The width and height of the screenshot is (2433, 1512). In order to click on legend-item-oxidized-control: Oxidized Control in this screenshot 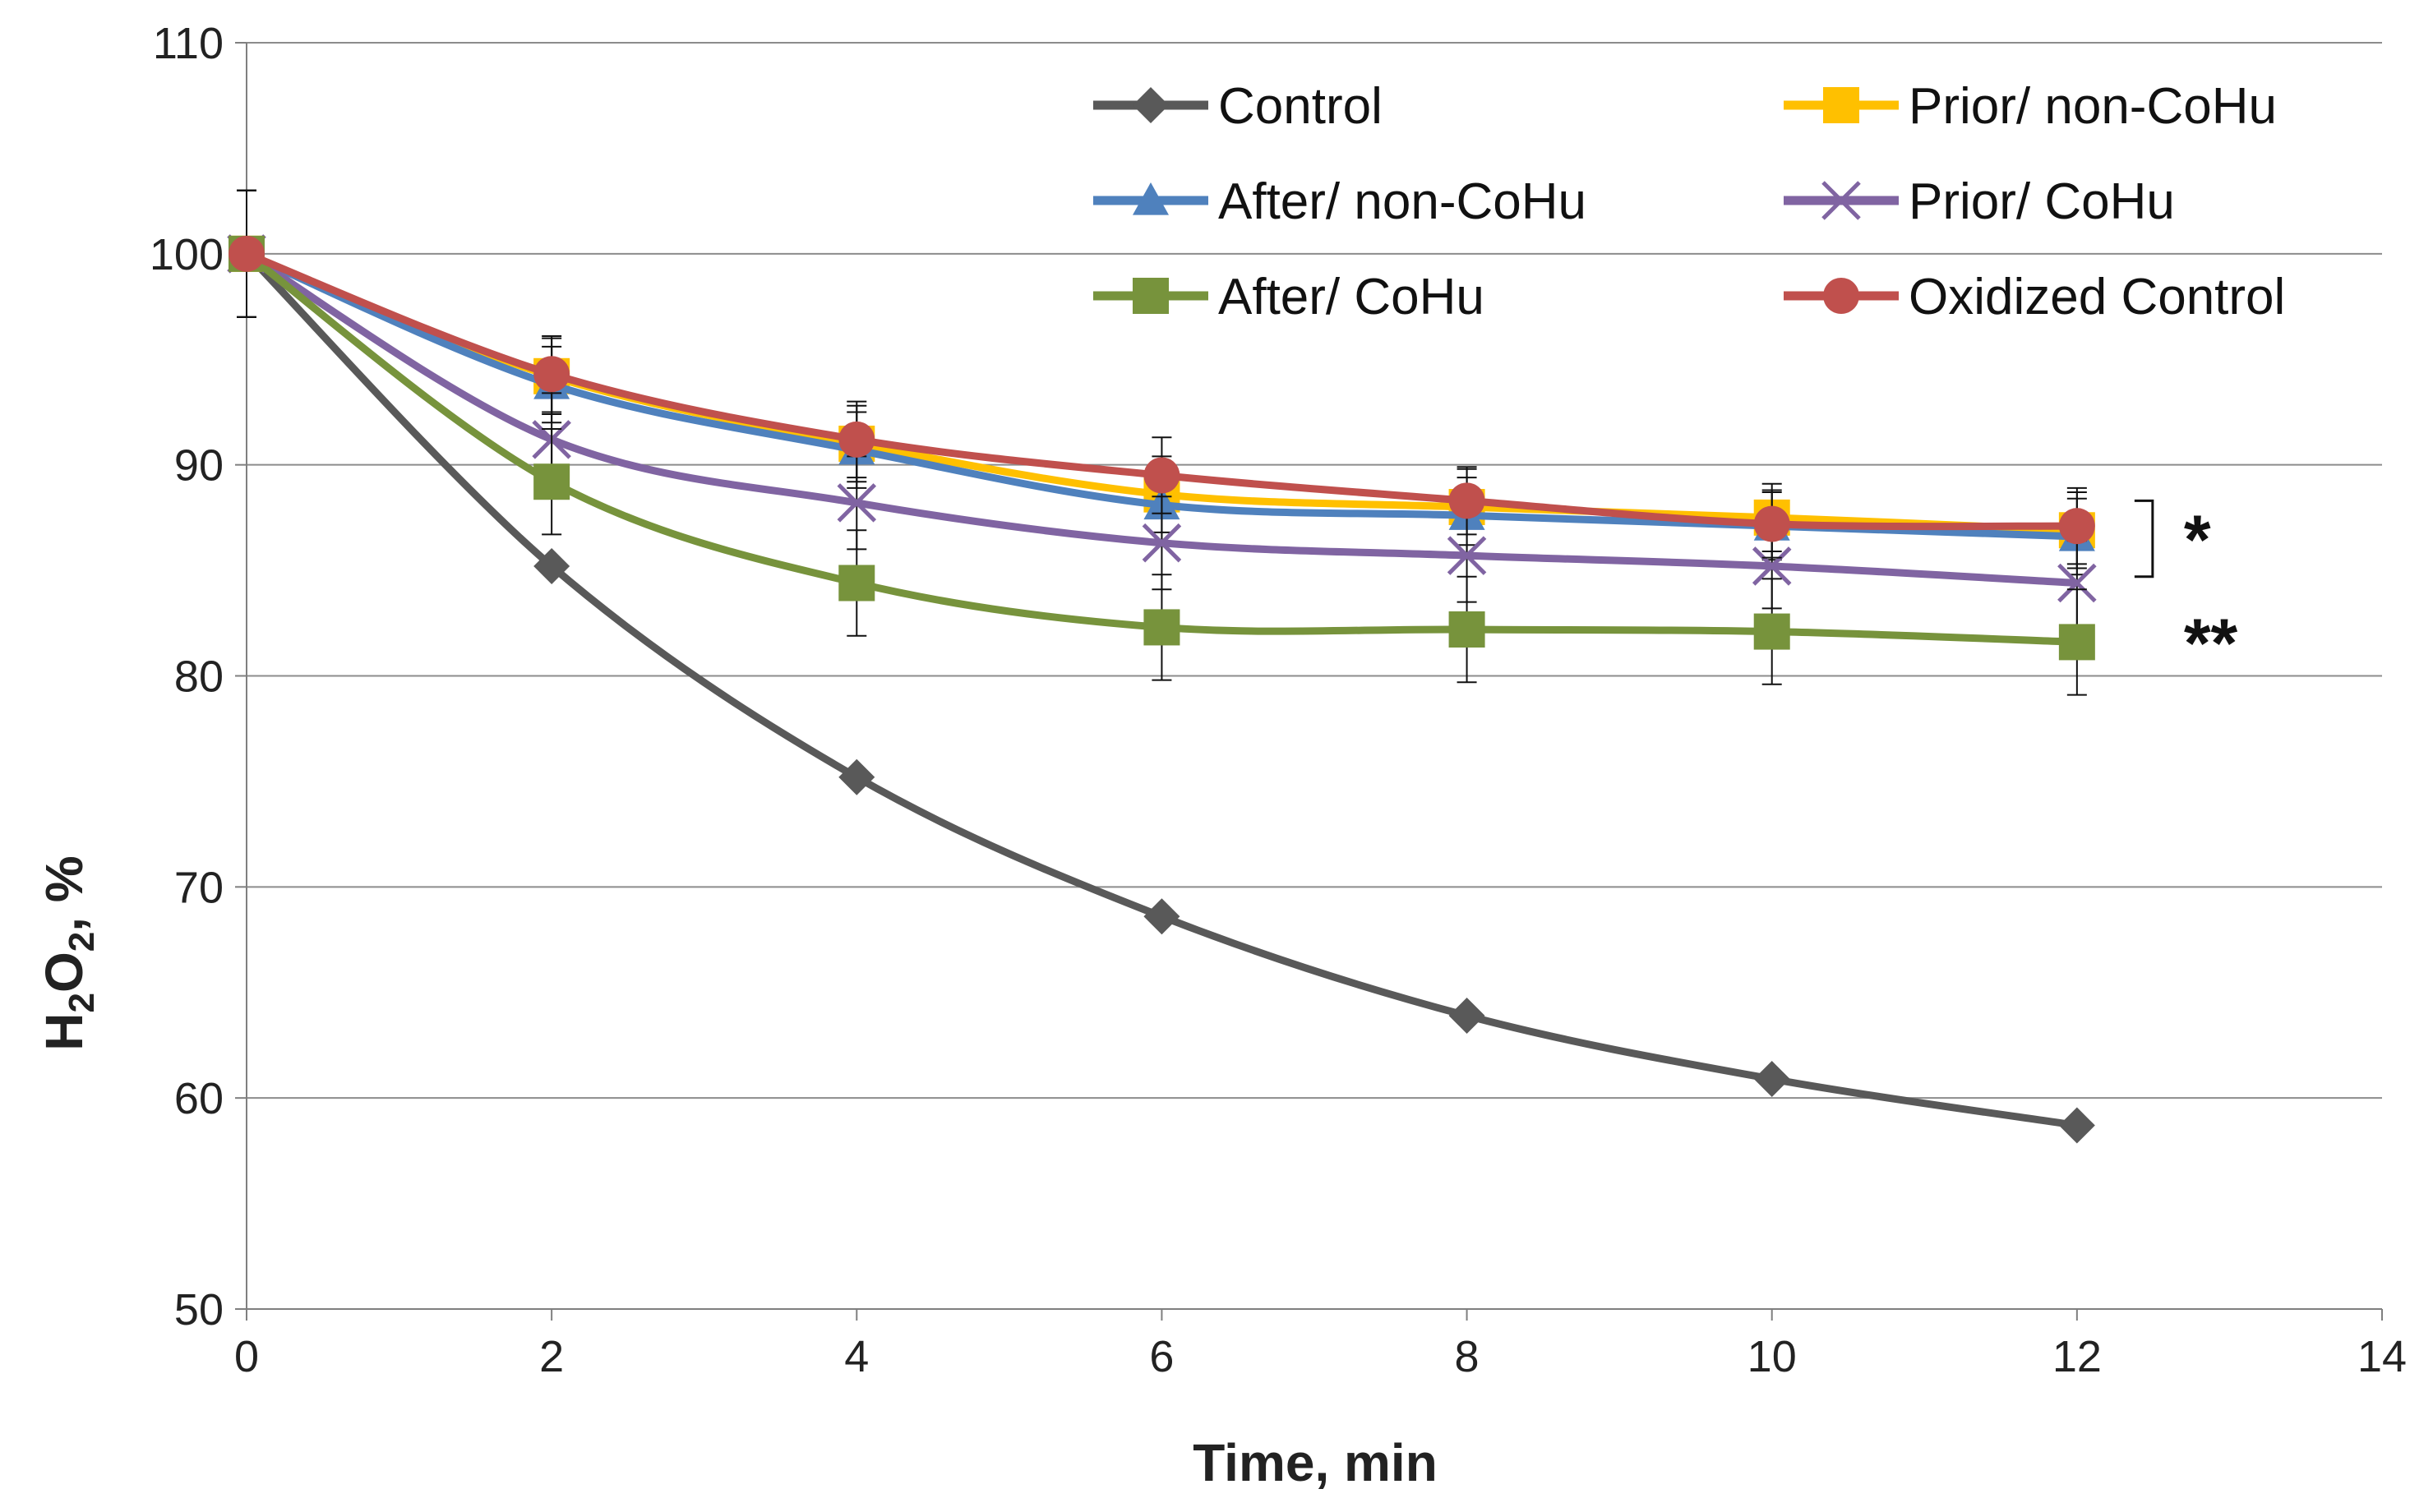, I will do `click(2034, 297)`.